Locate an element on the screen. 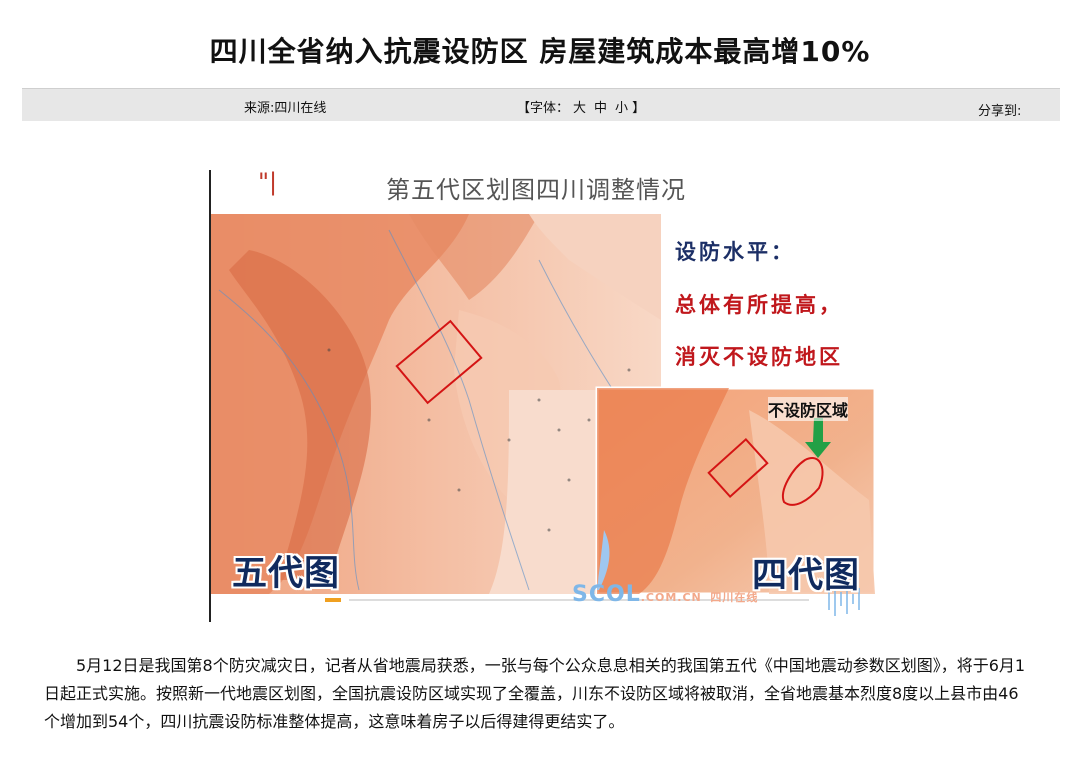  callout-overall-improved: 总体有所提高， is located at coordinates (759, 305).